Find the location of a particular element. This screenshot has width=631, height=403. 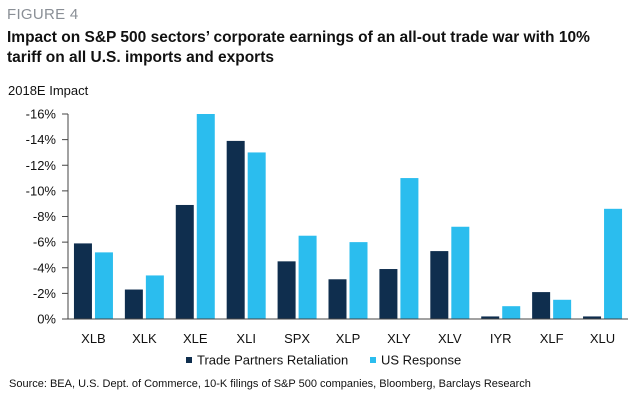

x-tick-label: XLE is located at coordinates (195, 338).